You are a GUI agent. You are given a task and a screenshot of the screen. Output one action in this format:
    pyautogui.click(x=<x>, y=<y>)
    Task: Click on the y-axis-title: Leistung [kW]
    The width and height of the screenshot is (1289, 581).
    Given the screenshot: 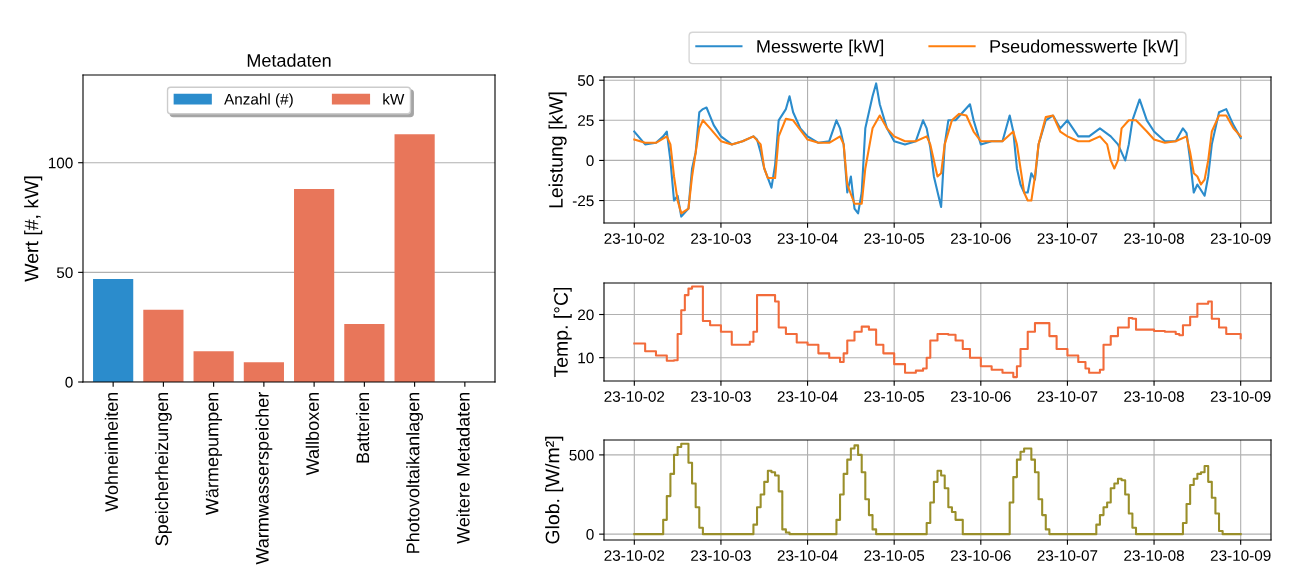 What is the action you would take?
    pyautogui.click(x=557, y=150)
    